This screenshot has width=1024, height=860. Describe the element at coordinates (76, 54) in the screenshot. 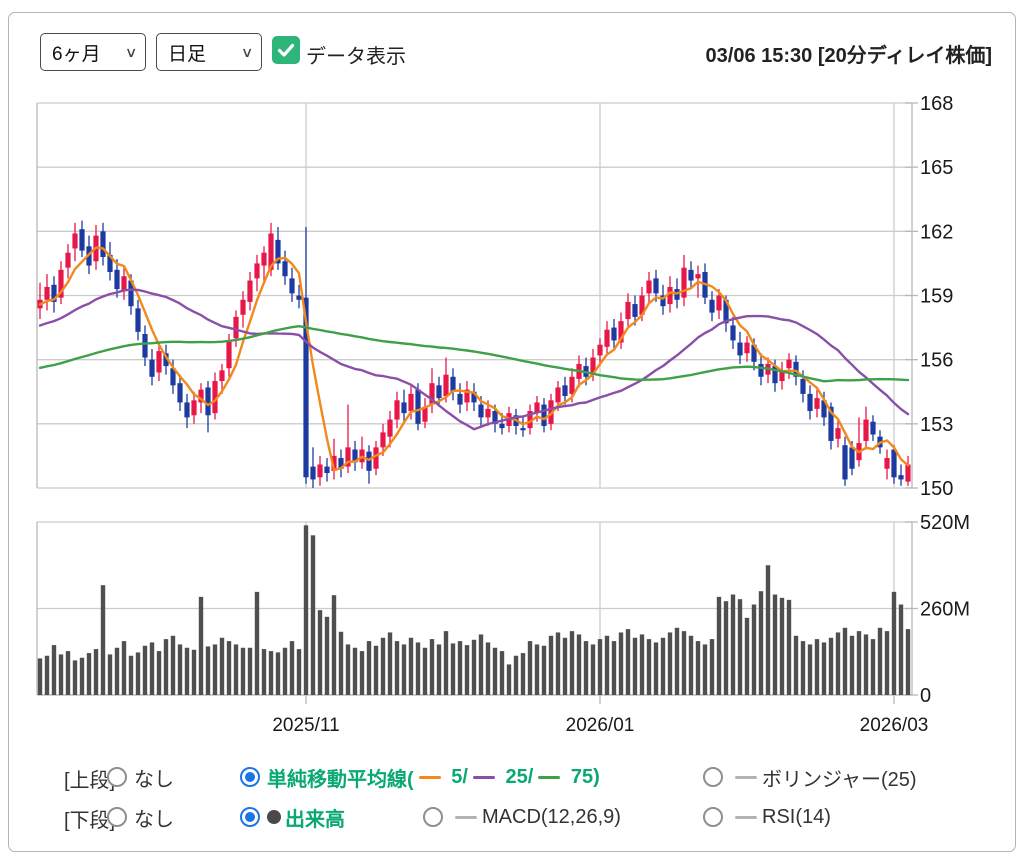

I see `period-dropdown-value: 6ヶ月` at that location.